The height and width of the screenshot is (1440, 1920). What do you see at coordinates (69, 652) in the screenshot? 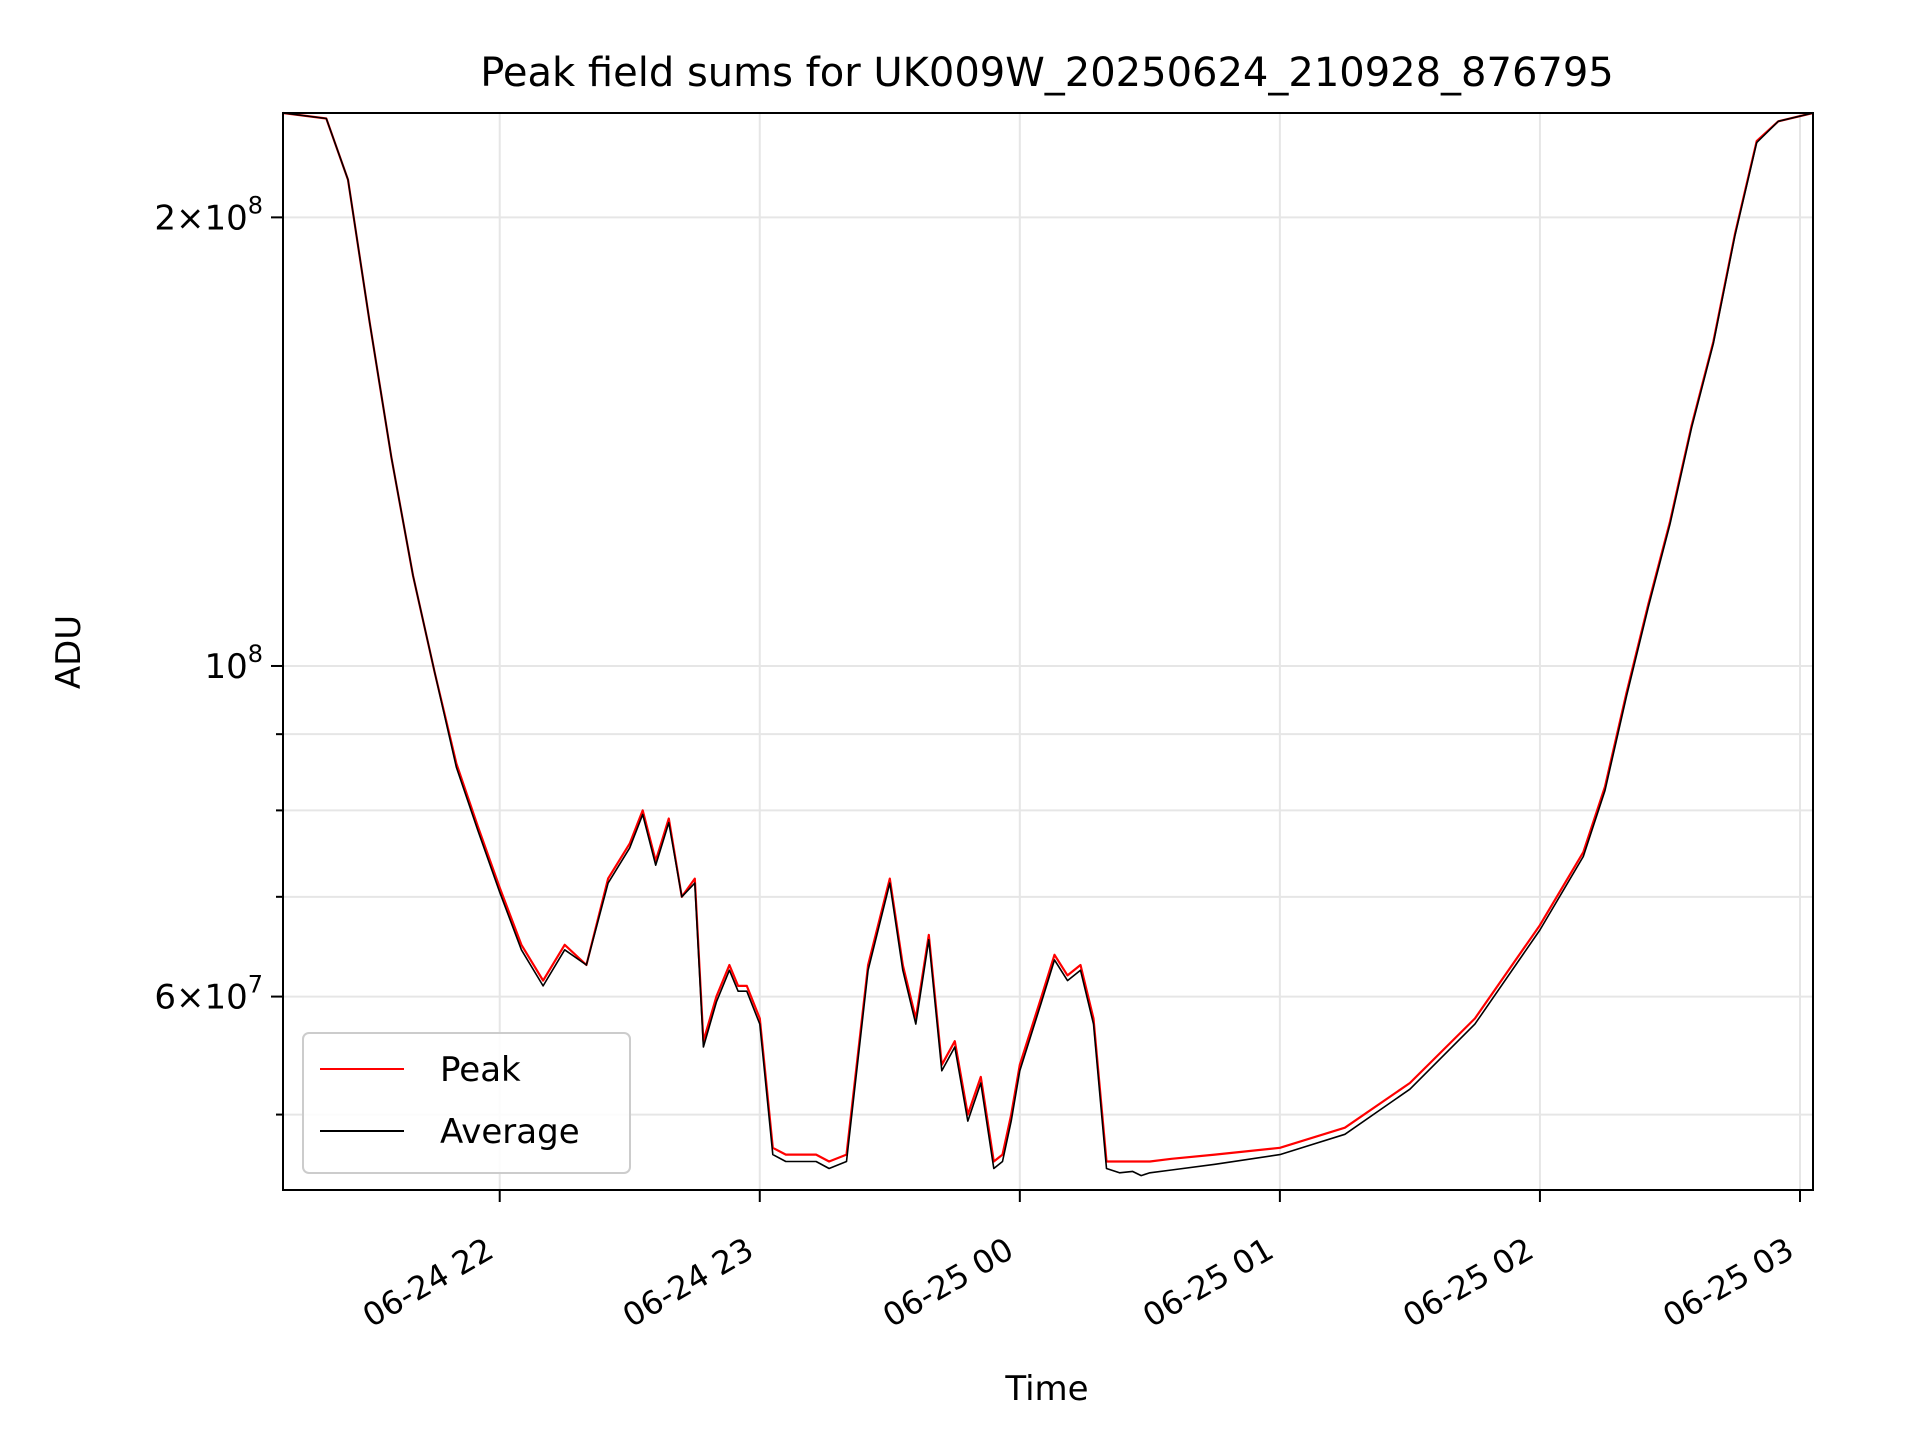
I see `y-axis-label: ADU` at bounding box center [69, 652].